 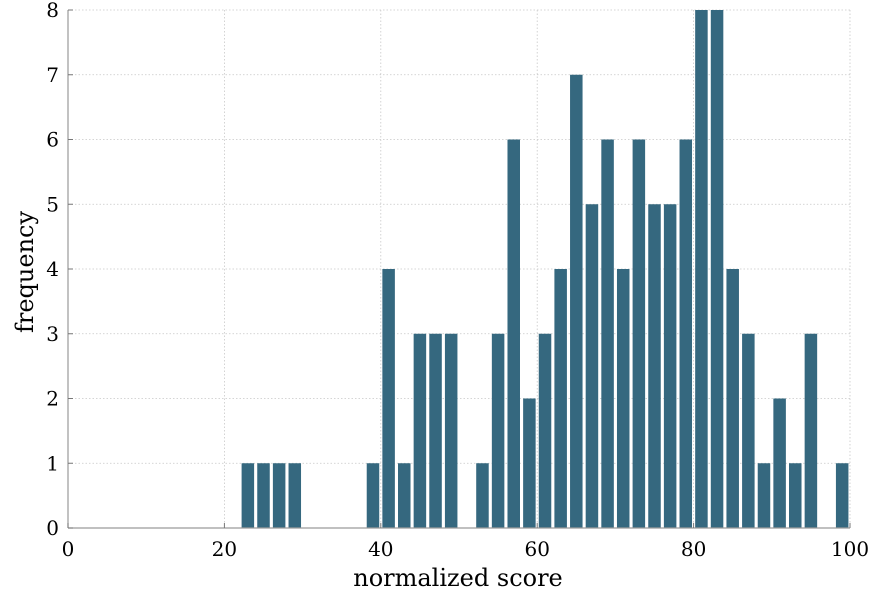 What do you see at coordinates (380, 549) in the screenshot?
I see `x-tick-label: 40` at bounding box center [380, 549].